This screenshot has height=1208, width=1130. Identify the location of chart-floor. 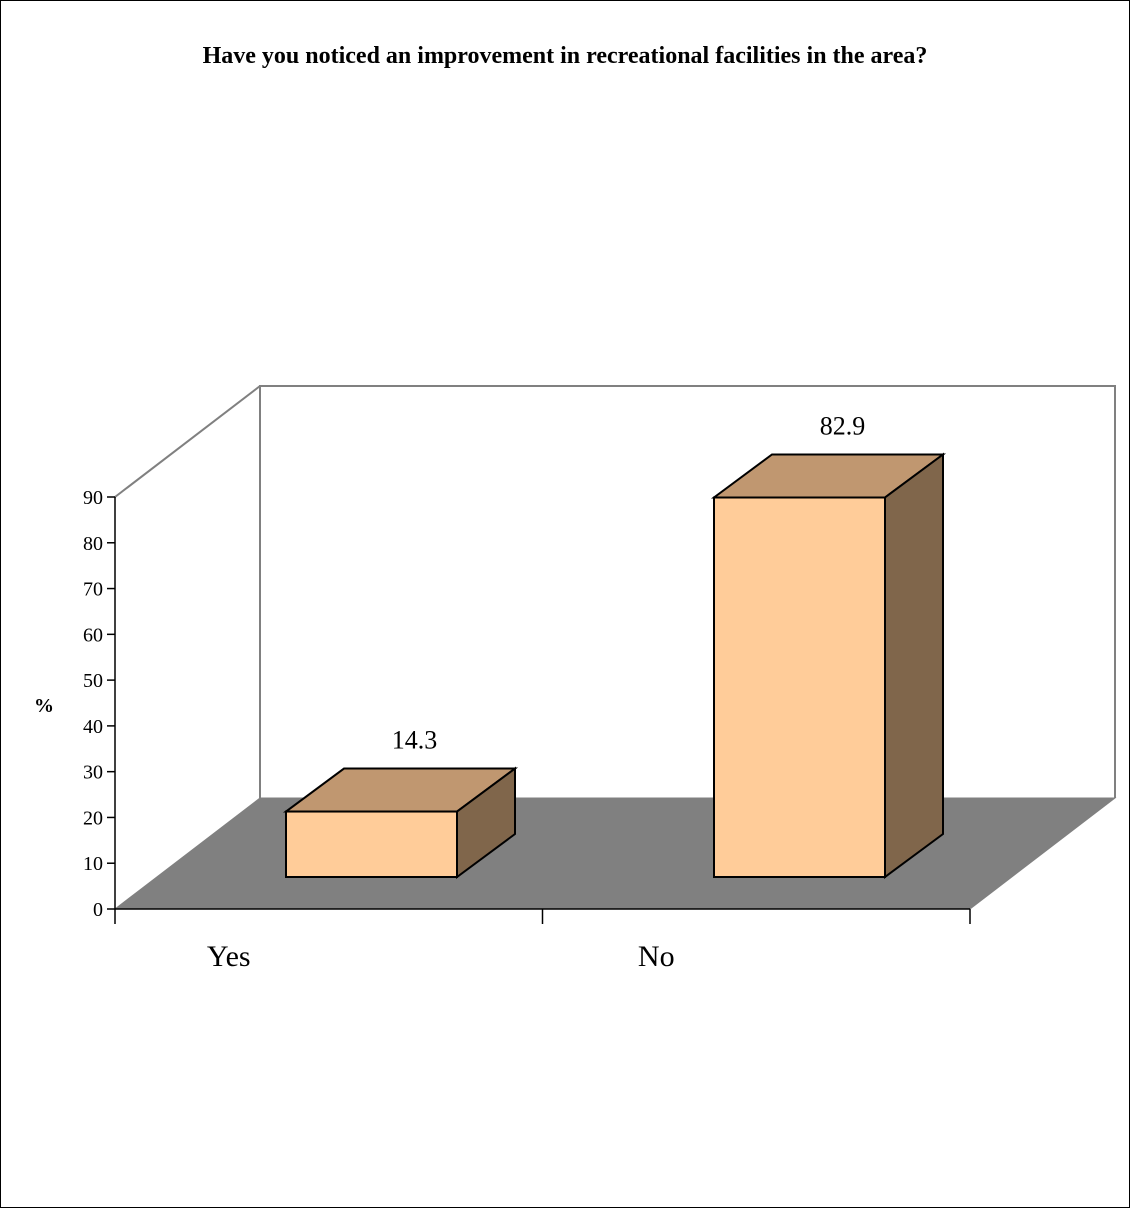
(615, 853).